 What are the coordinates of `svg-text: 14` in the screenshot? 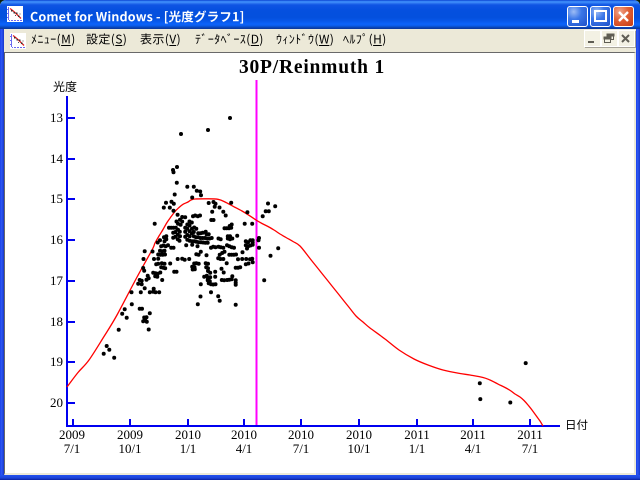 It's located at (57, 158).